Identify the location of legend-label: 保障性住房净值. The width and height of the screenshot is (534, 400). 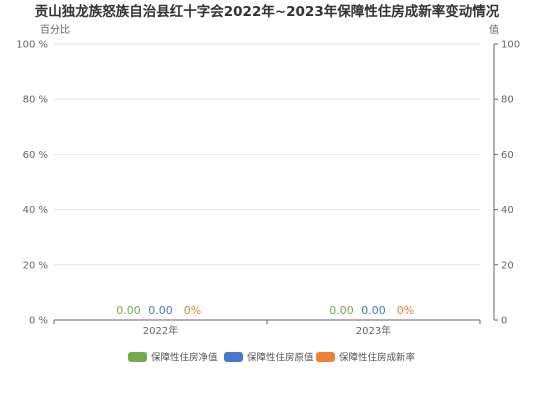
(184, 358).